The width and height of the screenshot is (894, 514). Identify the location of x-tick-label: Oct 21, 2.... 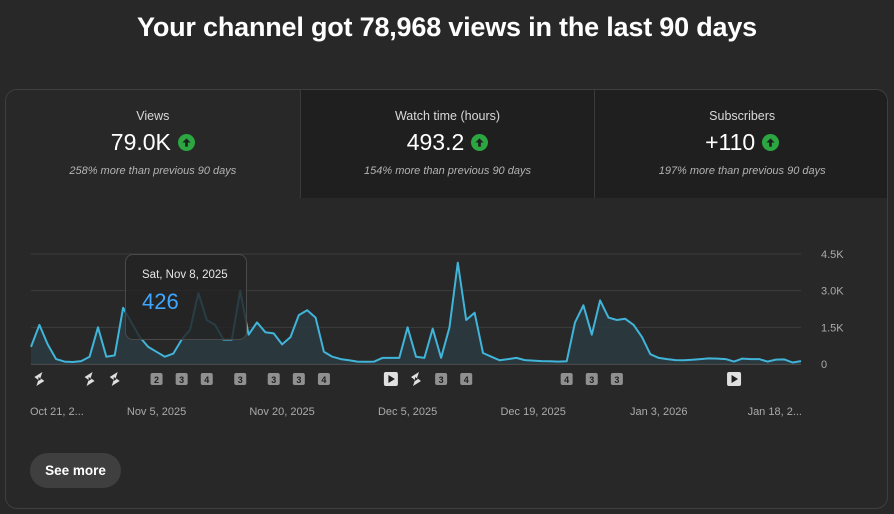
(57, 412).